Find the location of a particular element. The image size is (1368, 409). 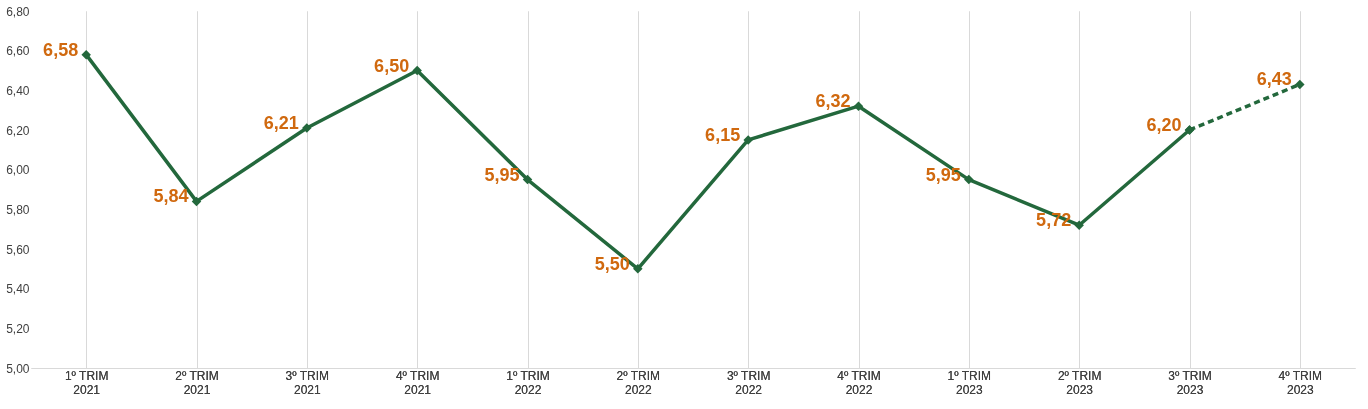

y-tick-label: 6,40 is located at coordinates (18, 90).